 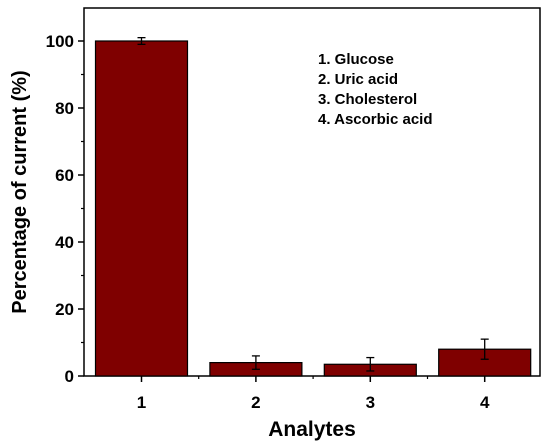 I want to click on x-axis: 1 2 3 4, so click(x=313, y=394).